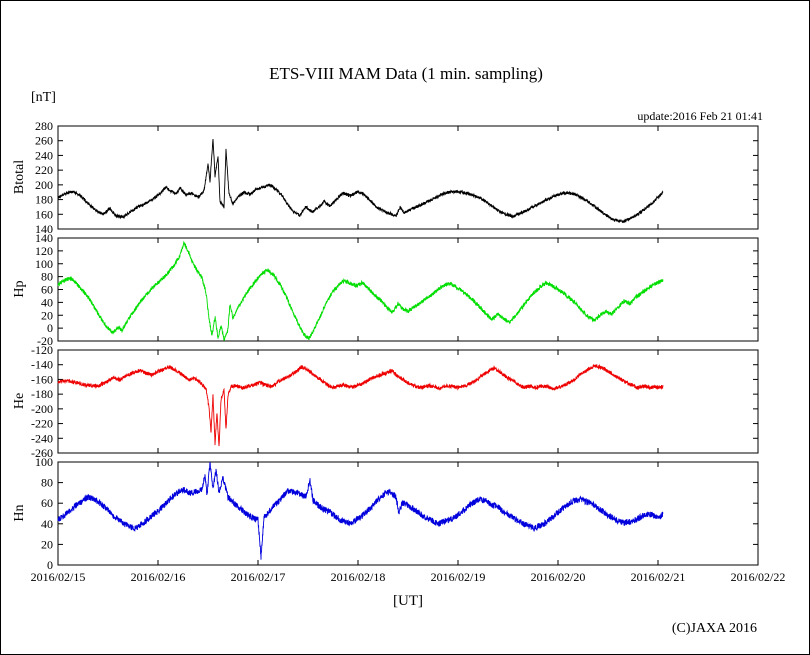  Describe the element at coordinates (558, 577) in the screenshot. I see `x-tick-label: 2016/02/20` at that location.